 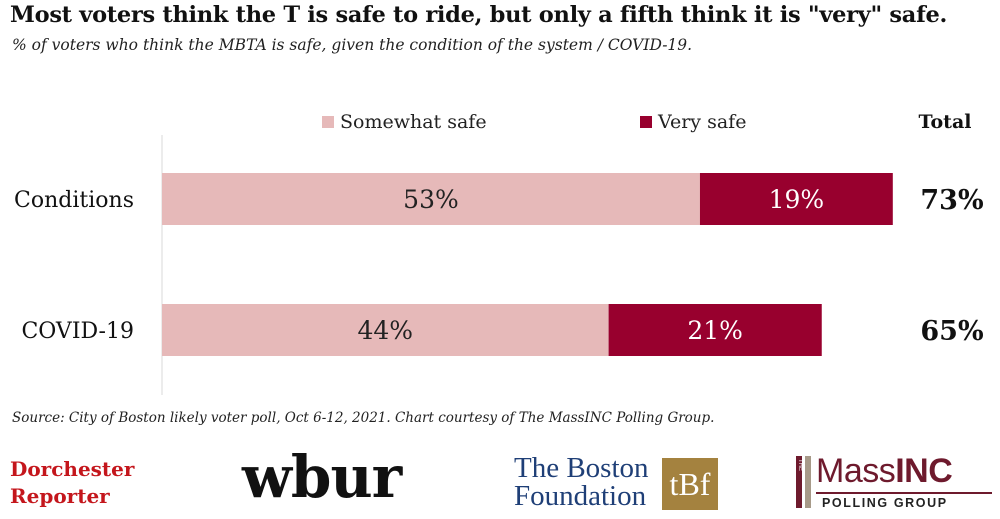 I want to click on massinc-logo-the: THE, so click(x=800, y=465).